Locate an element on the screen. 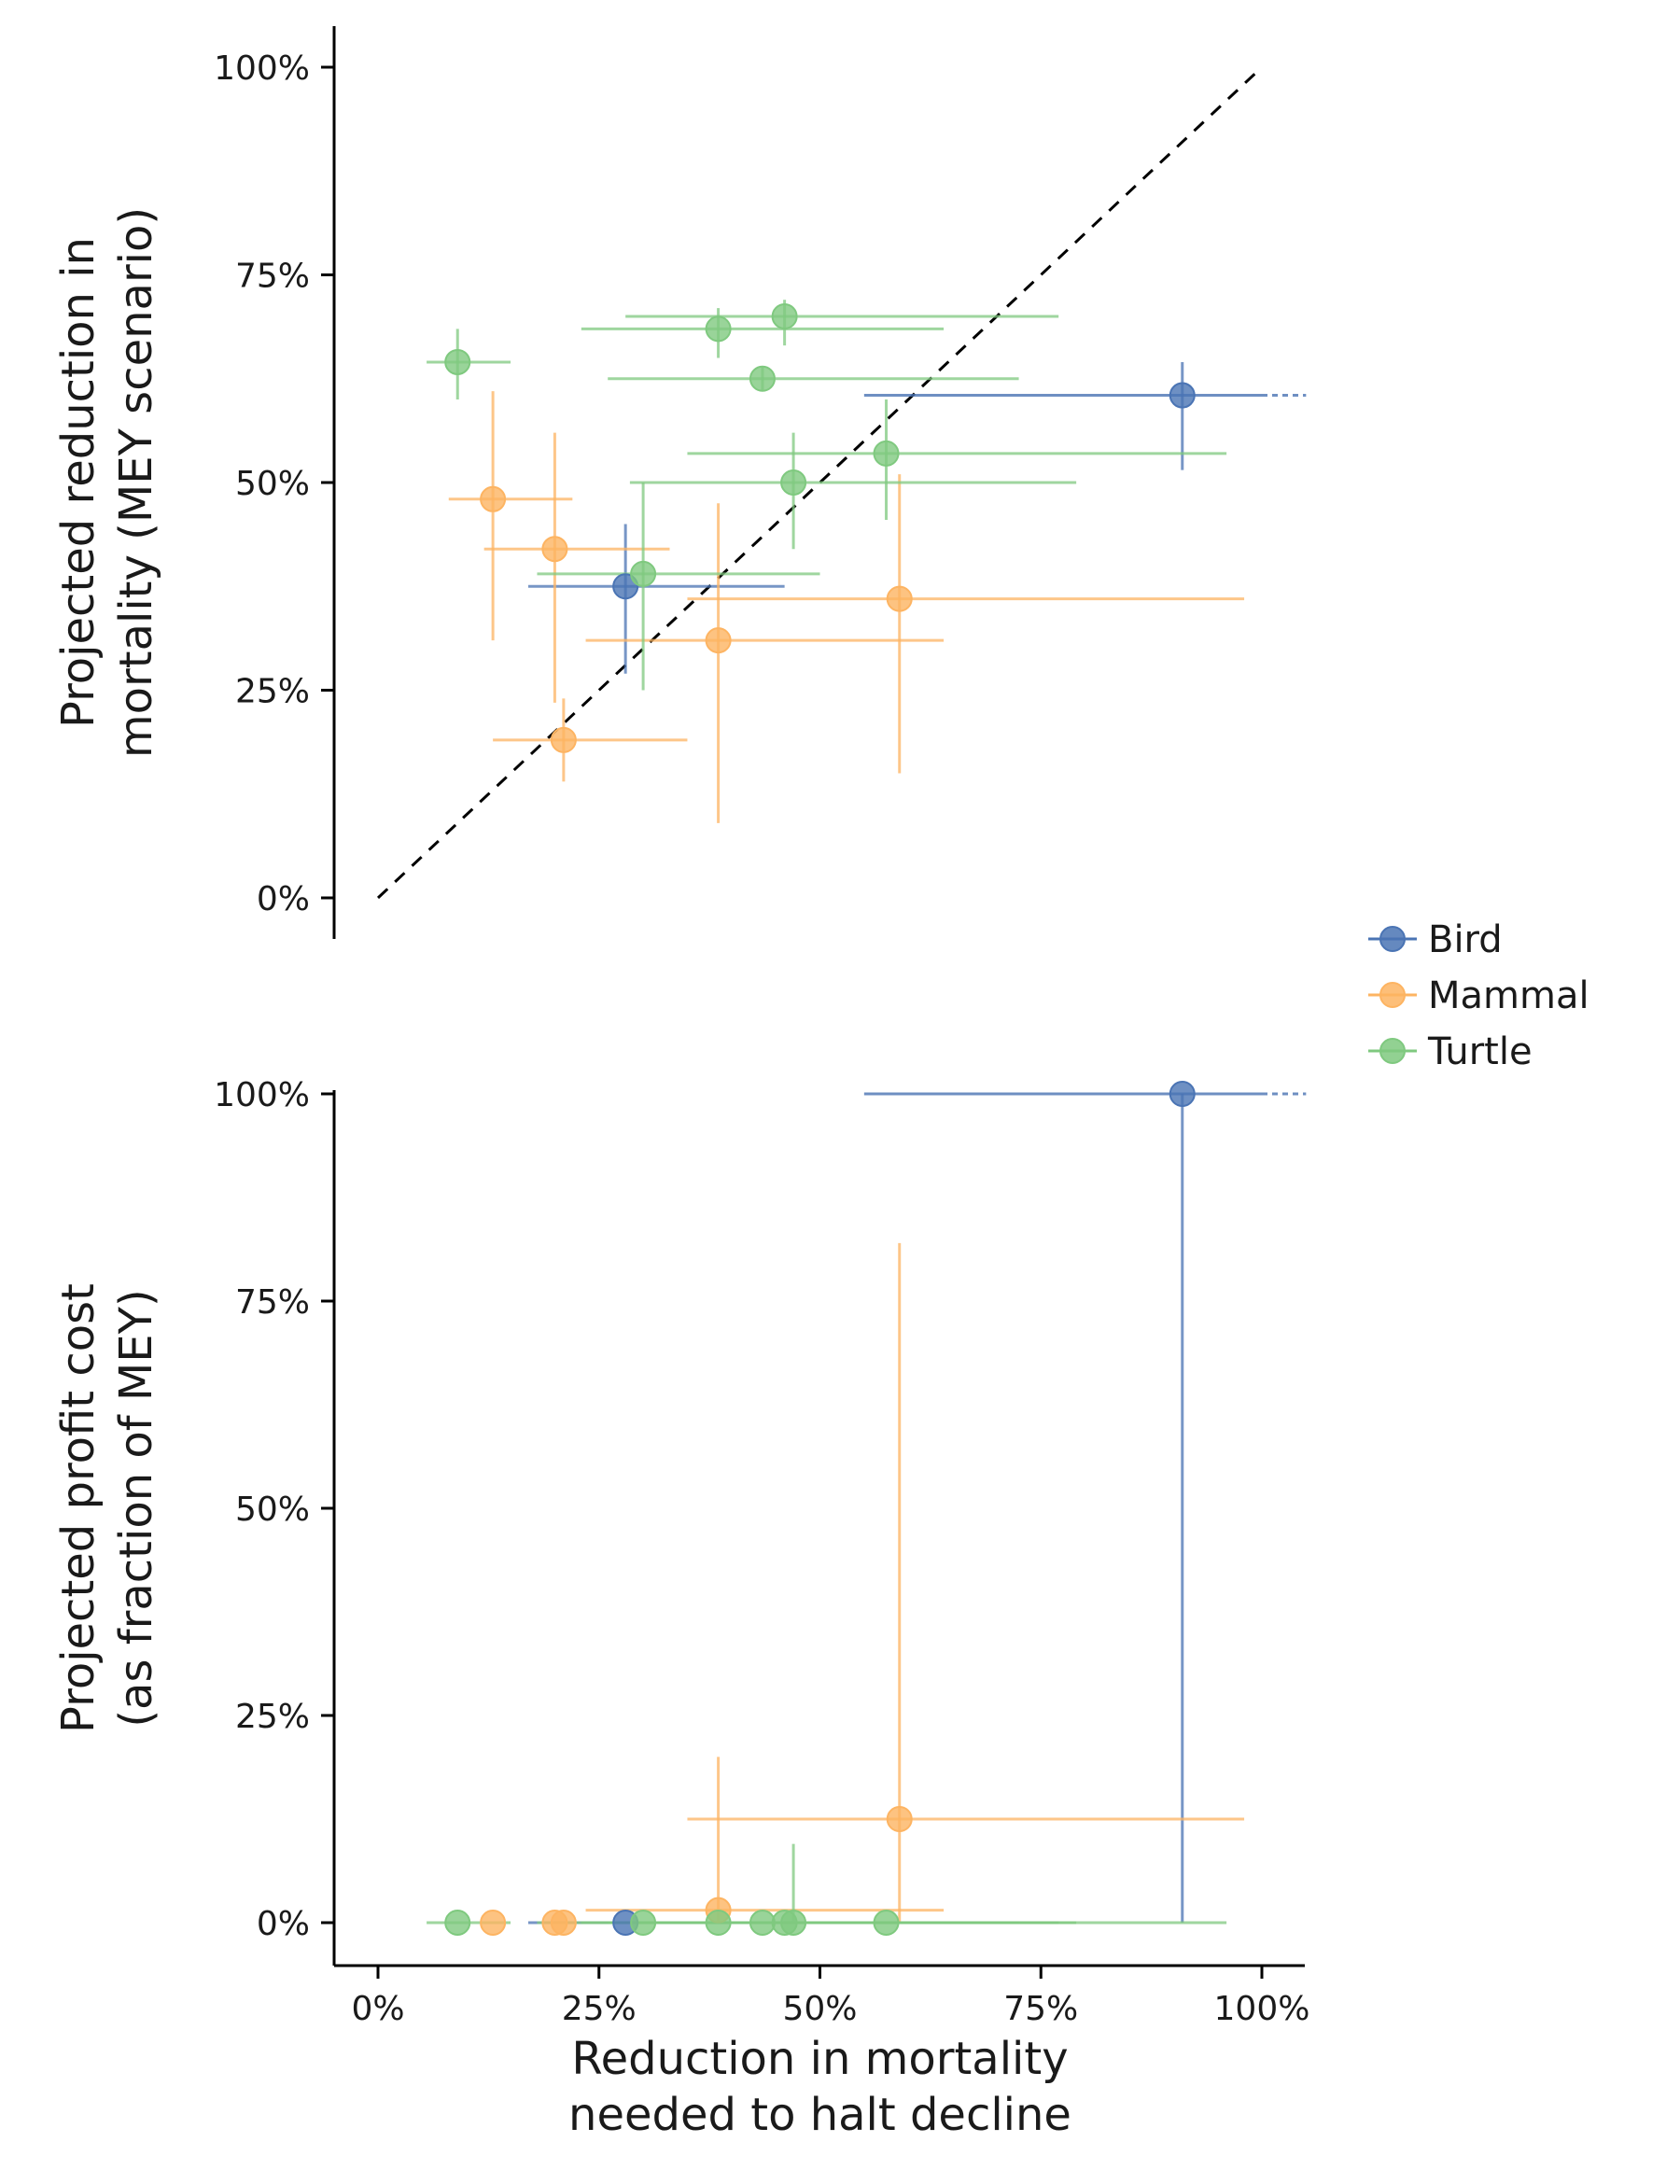 Image resolution: width=1680 pixels, height=2184 pixels. data-points is located at coordinates (820, 528).